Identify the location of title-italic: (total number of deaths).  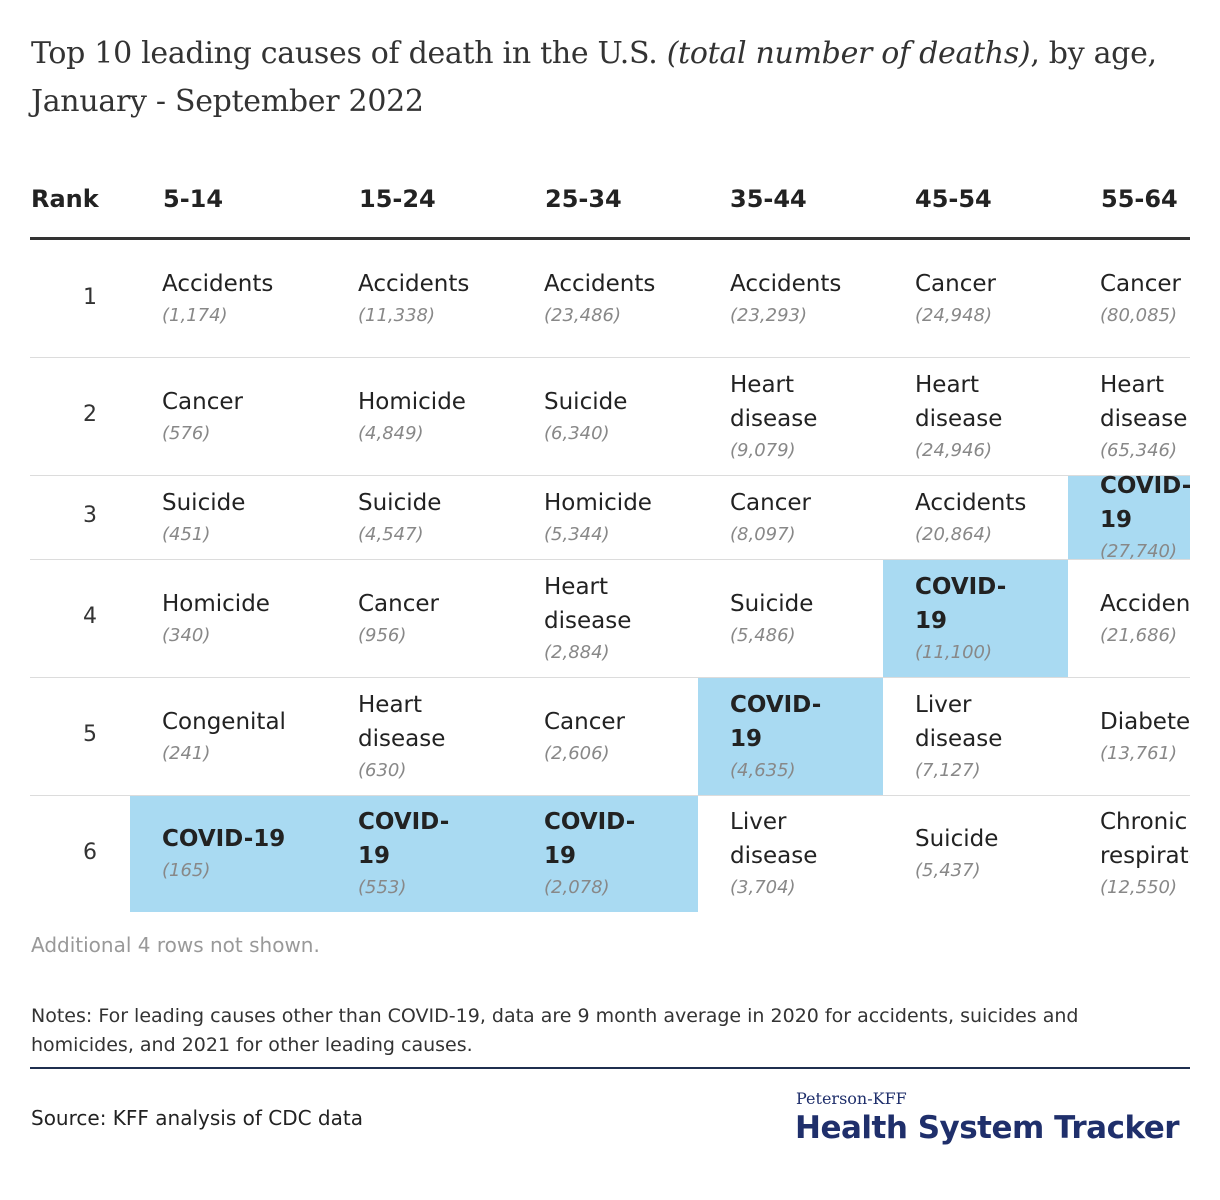
(848, 53).